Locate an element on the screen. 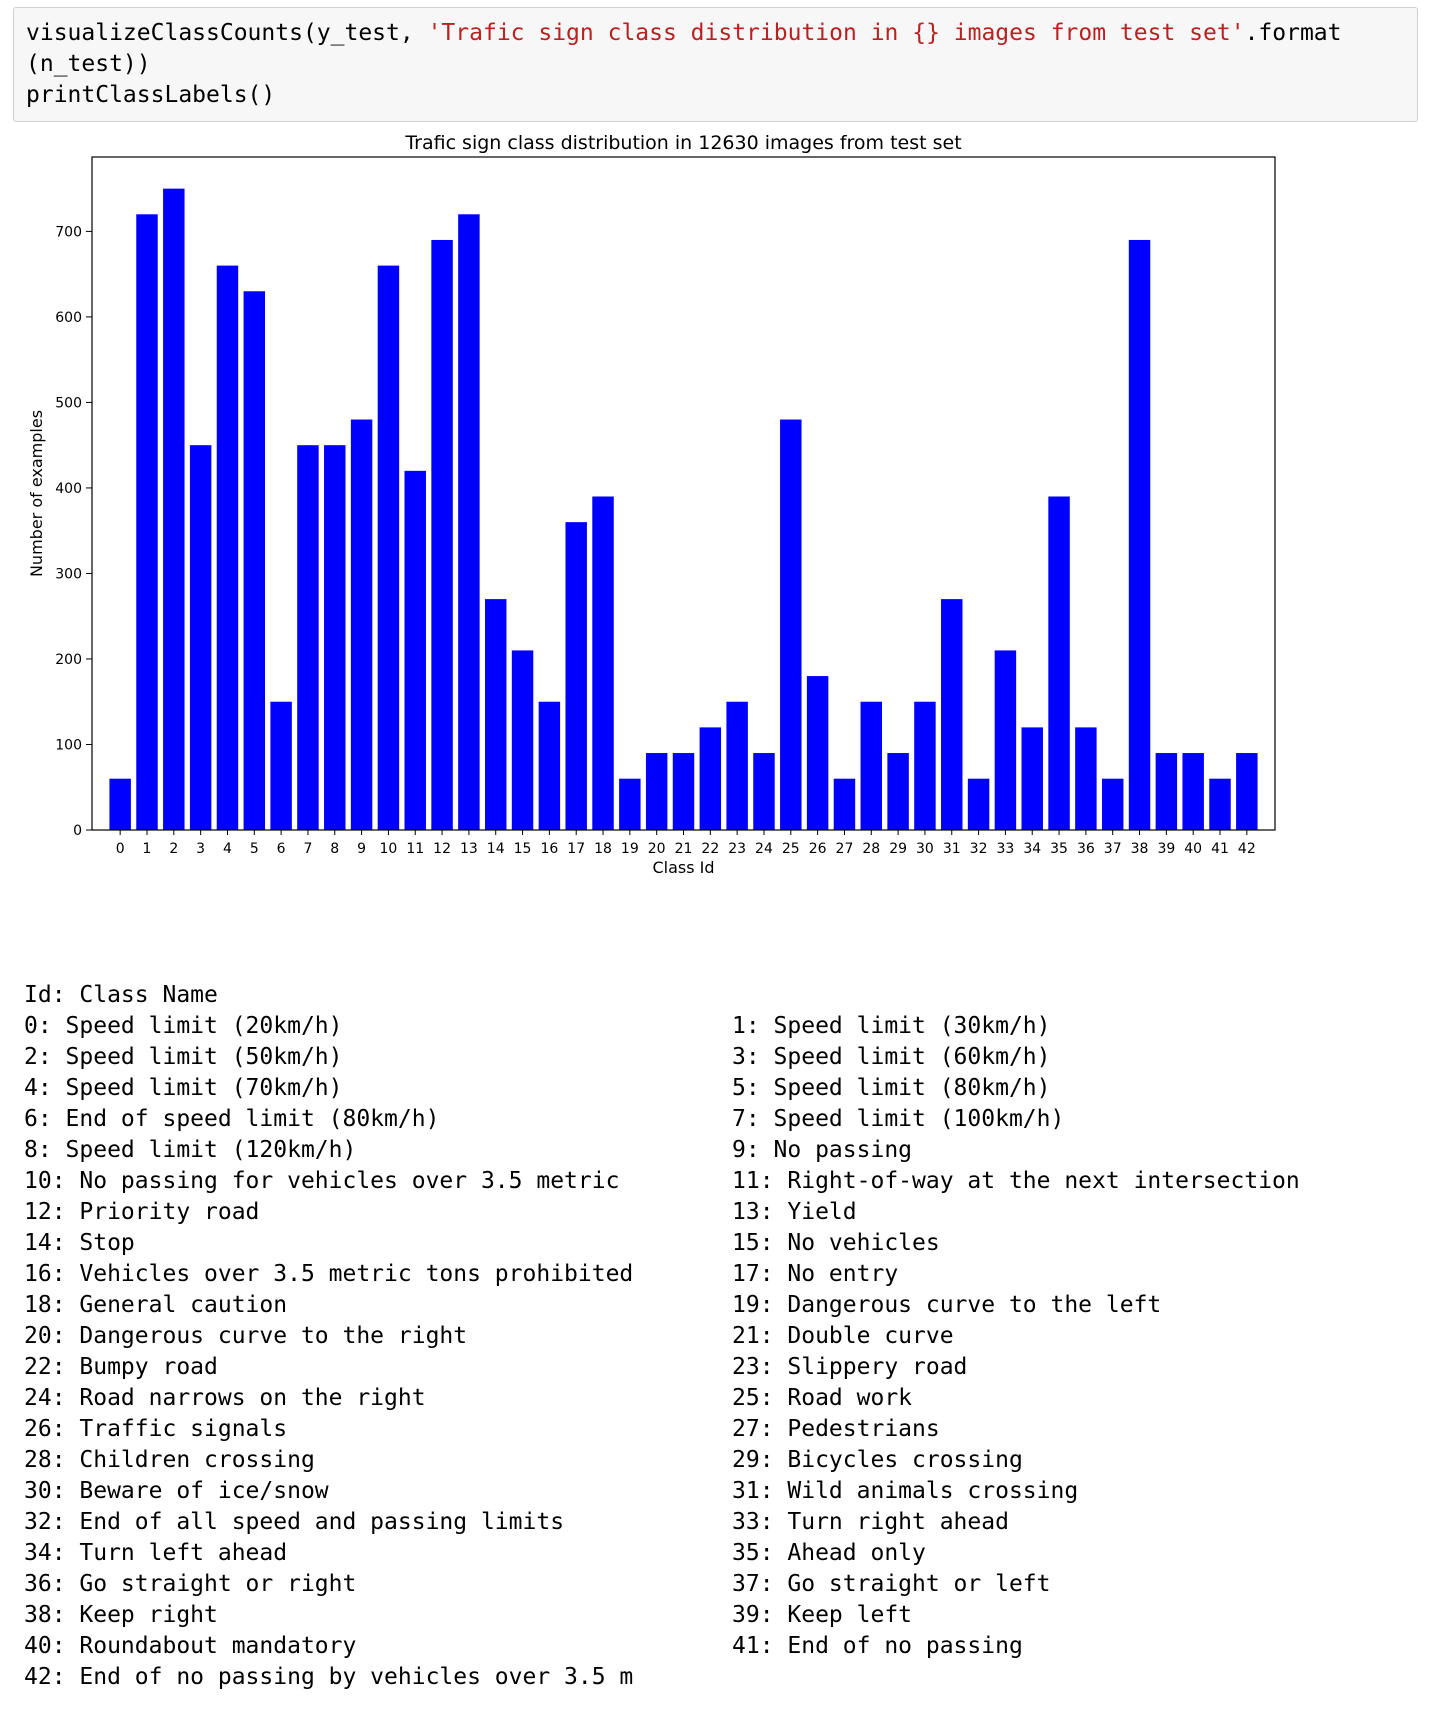 Image resolution: width=1429 pixels, height=1719 pixels. x-tick-label: 1 is located at coordinates (147, 849).